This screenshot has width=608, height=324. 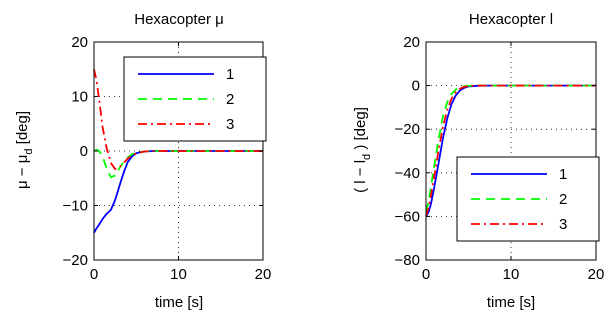 I want to click on chart-title: Hexacopter μ, so click(x=179, y=19).